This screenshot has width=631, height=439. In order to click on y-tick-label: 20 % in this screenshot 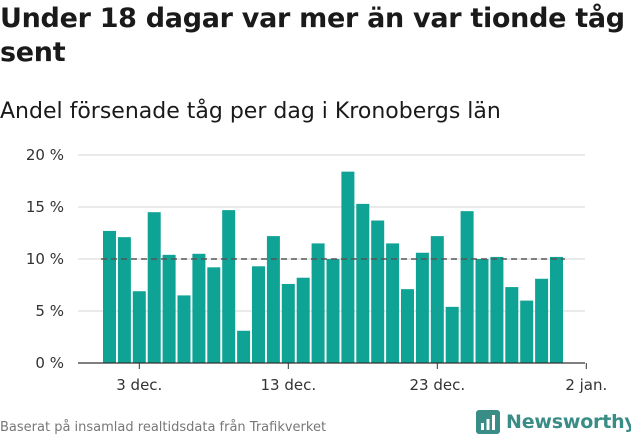, I will do `click(45, 155)`.